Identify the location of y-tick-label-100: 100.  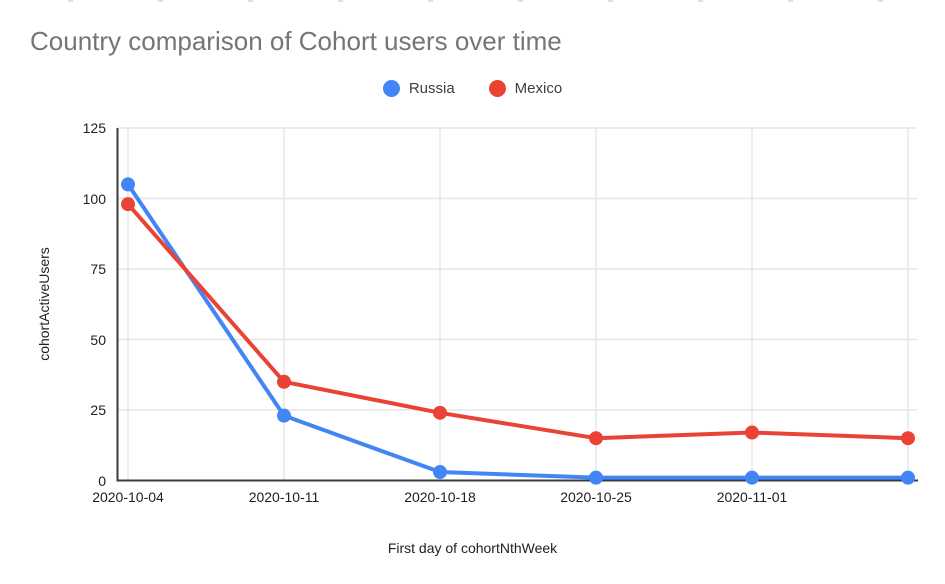
(94, 198).